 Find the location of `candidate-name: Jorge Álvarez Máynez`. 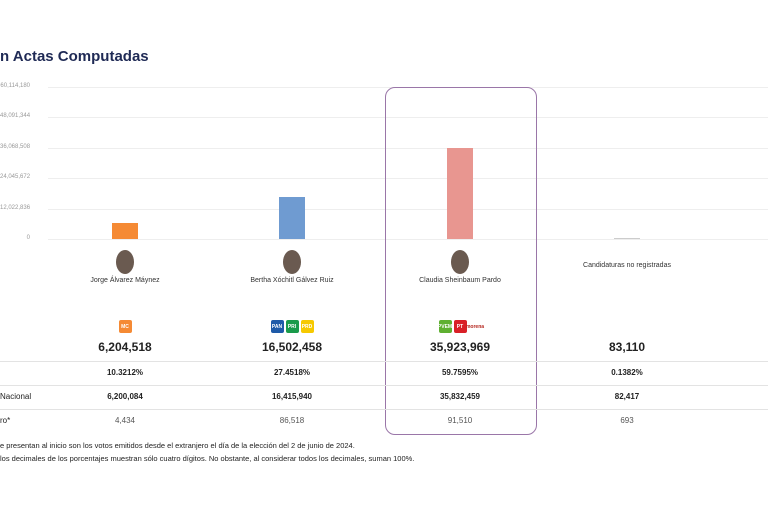

candidate-name: Jorge Álvarez Máynez is located at coordinates (125, 280).